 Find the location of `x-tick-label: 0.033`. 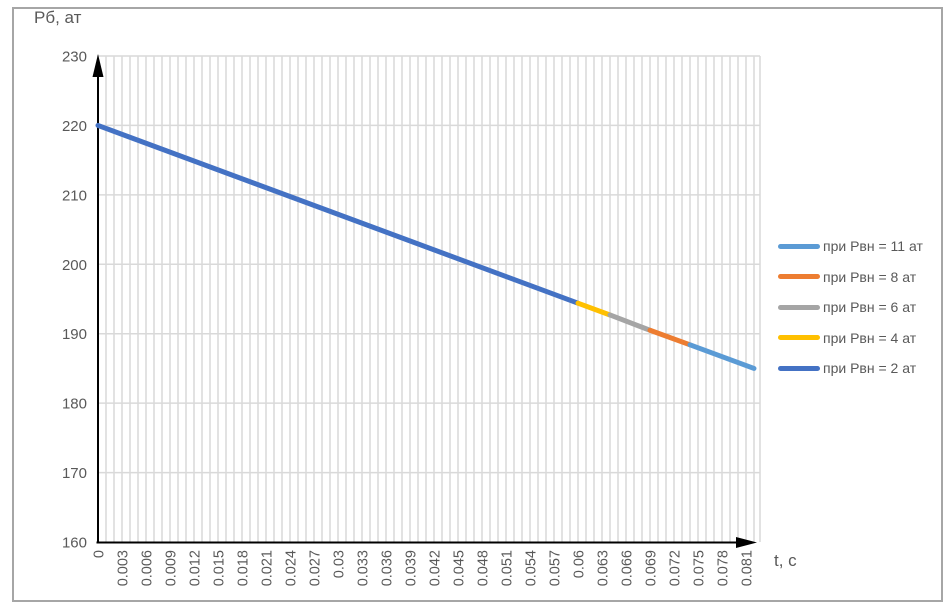

x-tick-label: 0.033 is located at coordinates (364, 568).